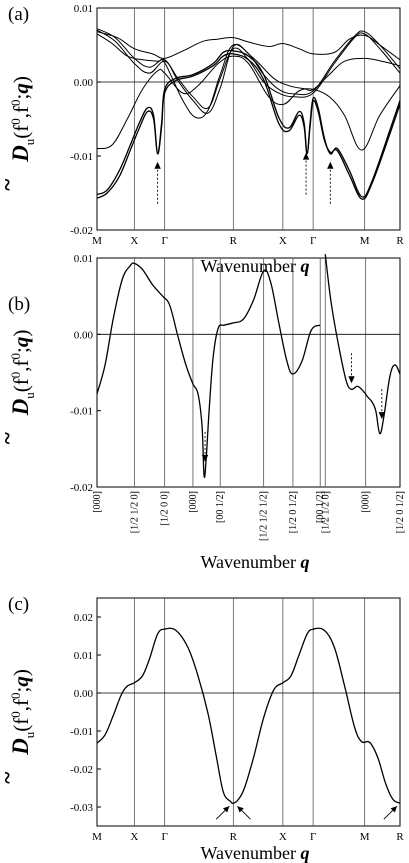 The image size is (409, 863). Describe the element at coordinates (81, 808) in the screenshot. I see `y-tick-label: -0.03` at that location.